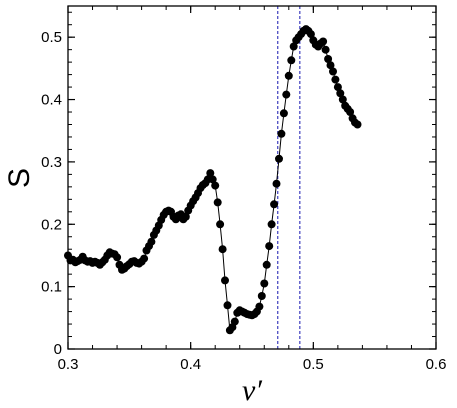 This screenshot has height=408, width=457. Describe the element at coordinates (51, 100) in the screenshot. I see `y-tick-label: 0.4` at that location.